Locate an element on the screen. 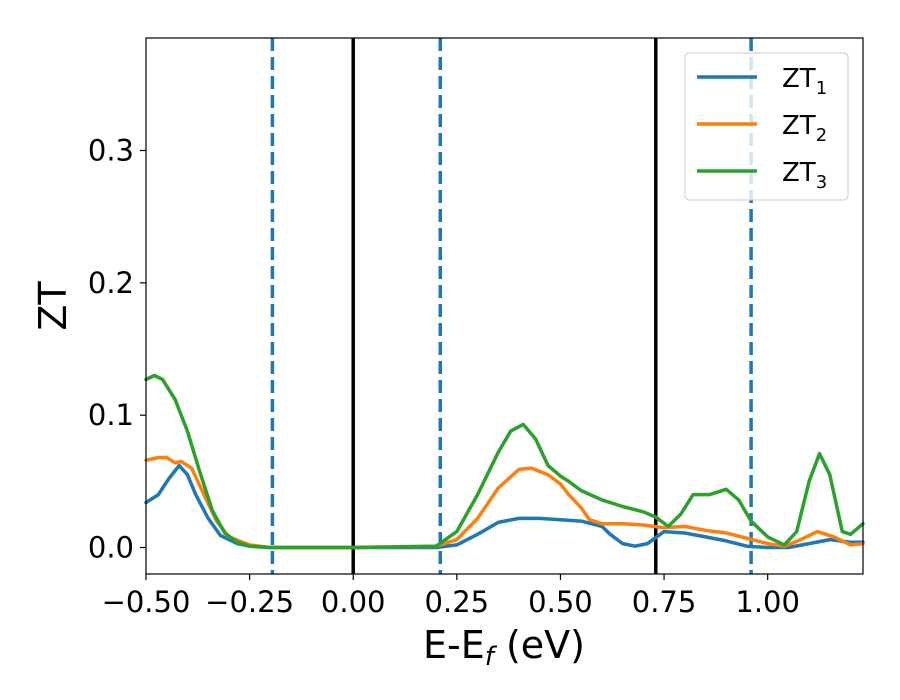 This screenshot has height=700, width=900. legend-box is located at coordinates (766, 126).